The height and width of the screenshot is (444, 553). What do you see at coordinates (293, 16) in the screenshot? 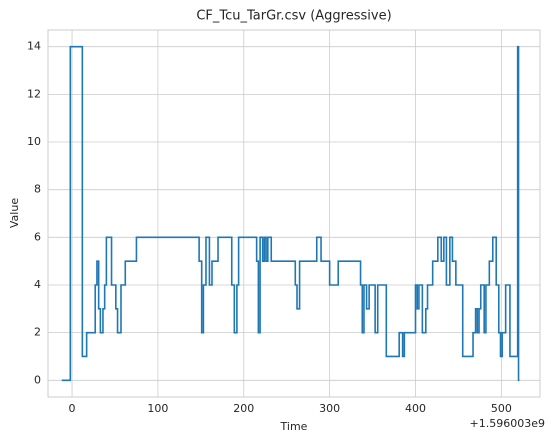
I see `chart-title: CF_Tcu_TarGr.csv (Aggressive)` at bounding box center [293, 16].